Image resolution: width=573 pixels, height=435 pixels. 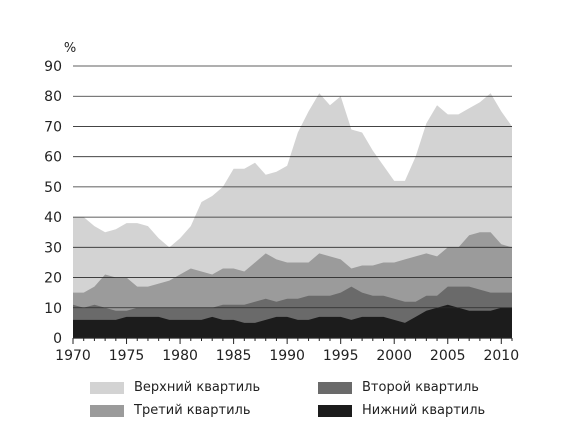 What do you see at coordinates (70, 48) in the screenshot?
I see `y-axis-unit-label: %` at bounding box center [70, 48].